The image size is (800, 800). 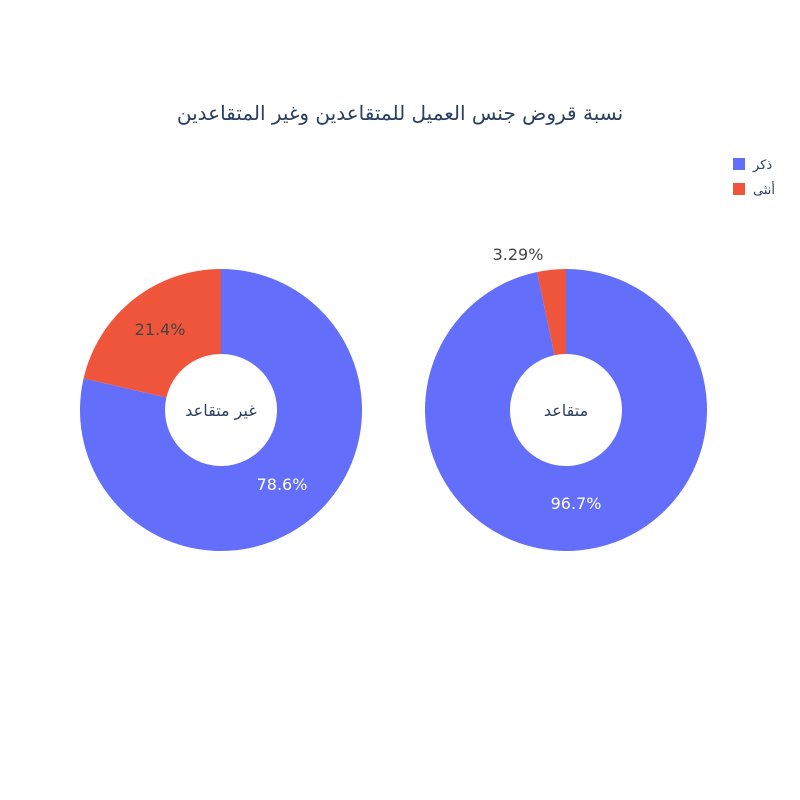 I want to click on legend-swatch-female, so click(x=739, y=189).